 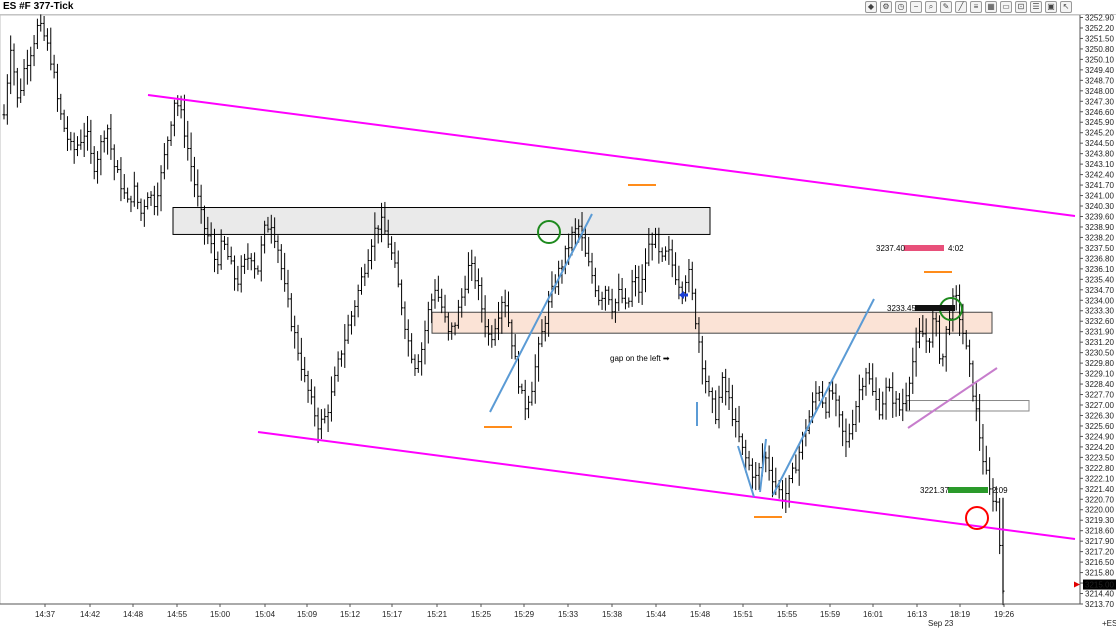 What do you see at coordinates (1099, 353) in the screenshot?
I see `price-tick-label: 3230.50` at bounding box center [1099, 353].